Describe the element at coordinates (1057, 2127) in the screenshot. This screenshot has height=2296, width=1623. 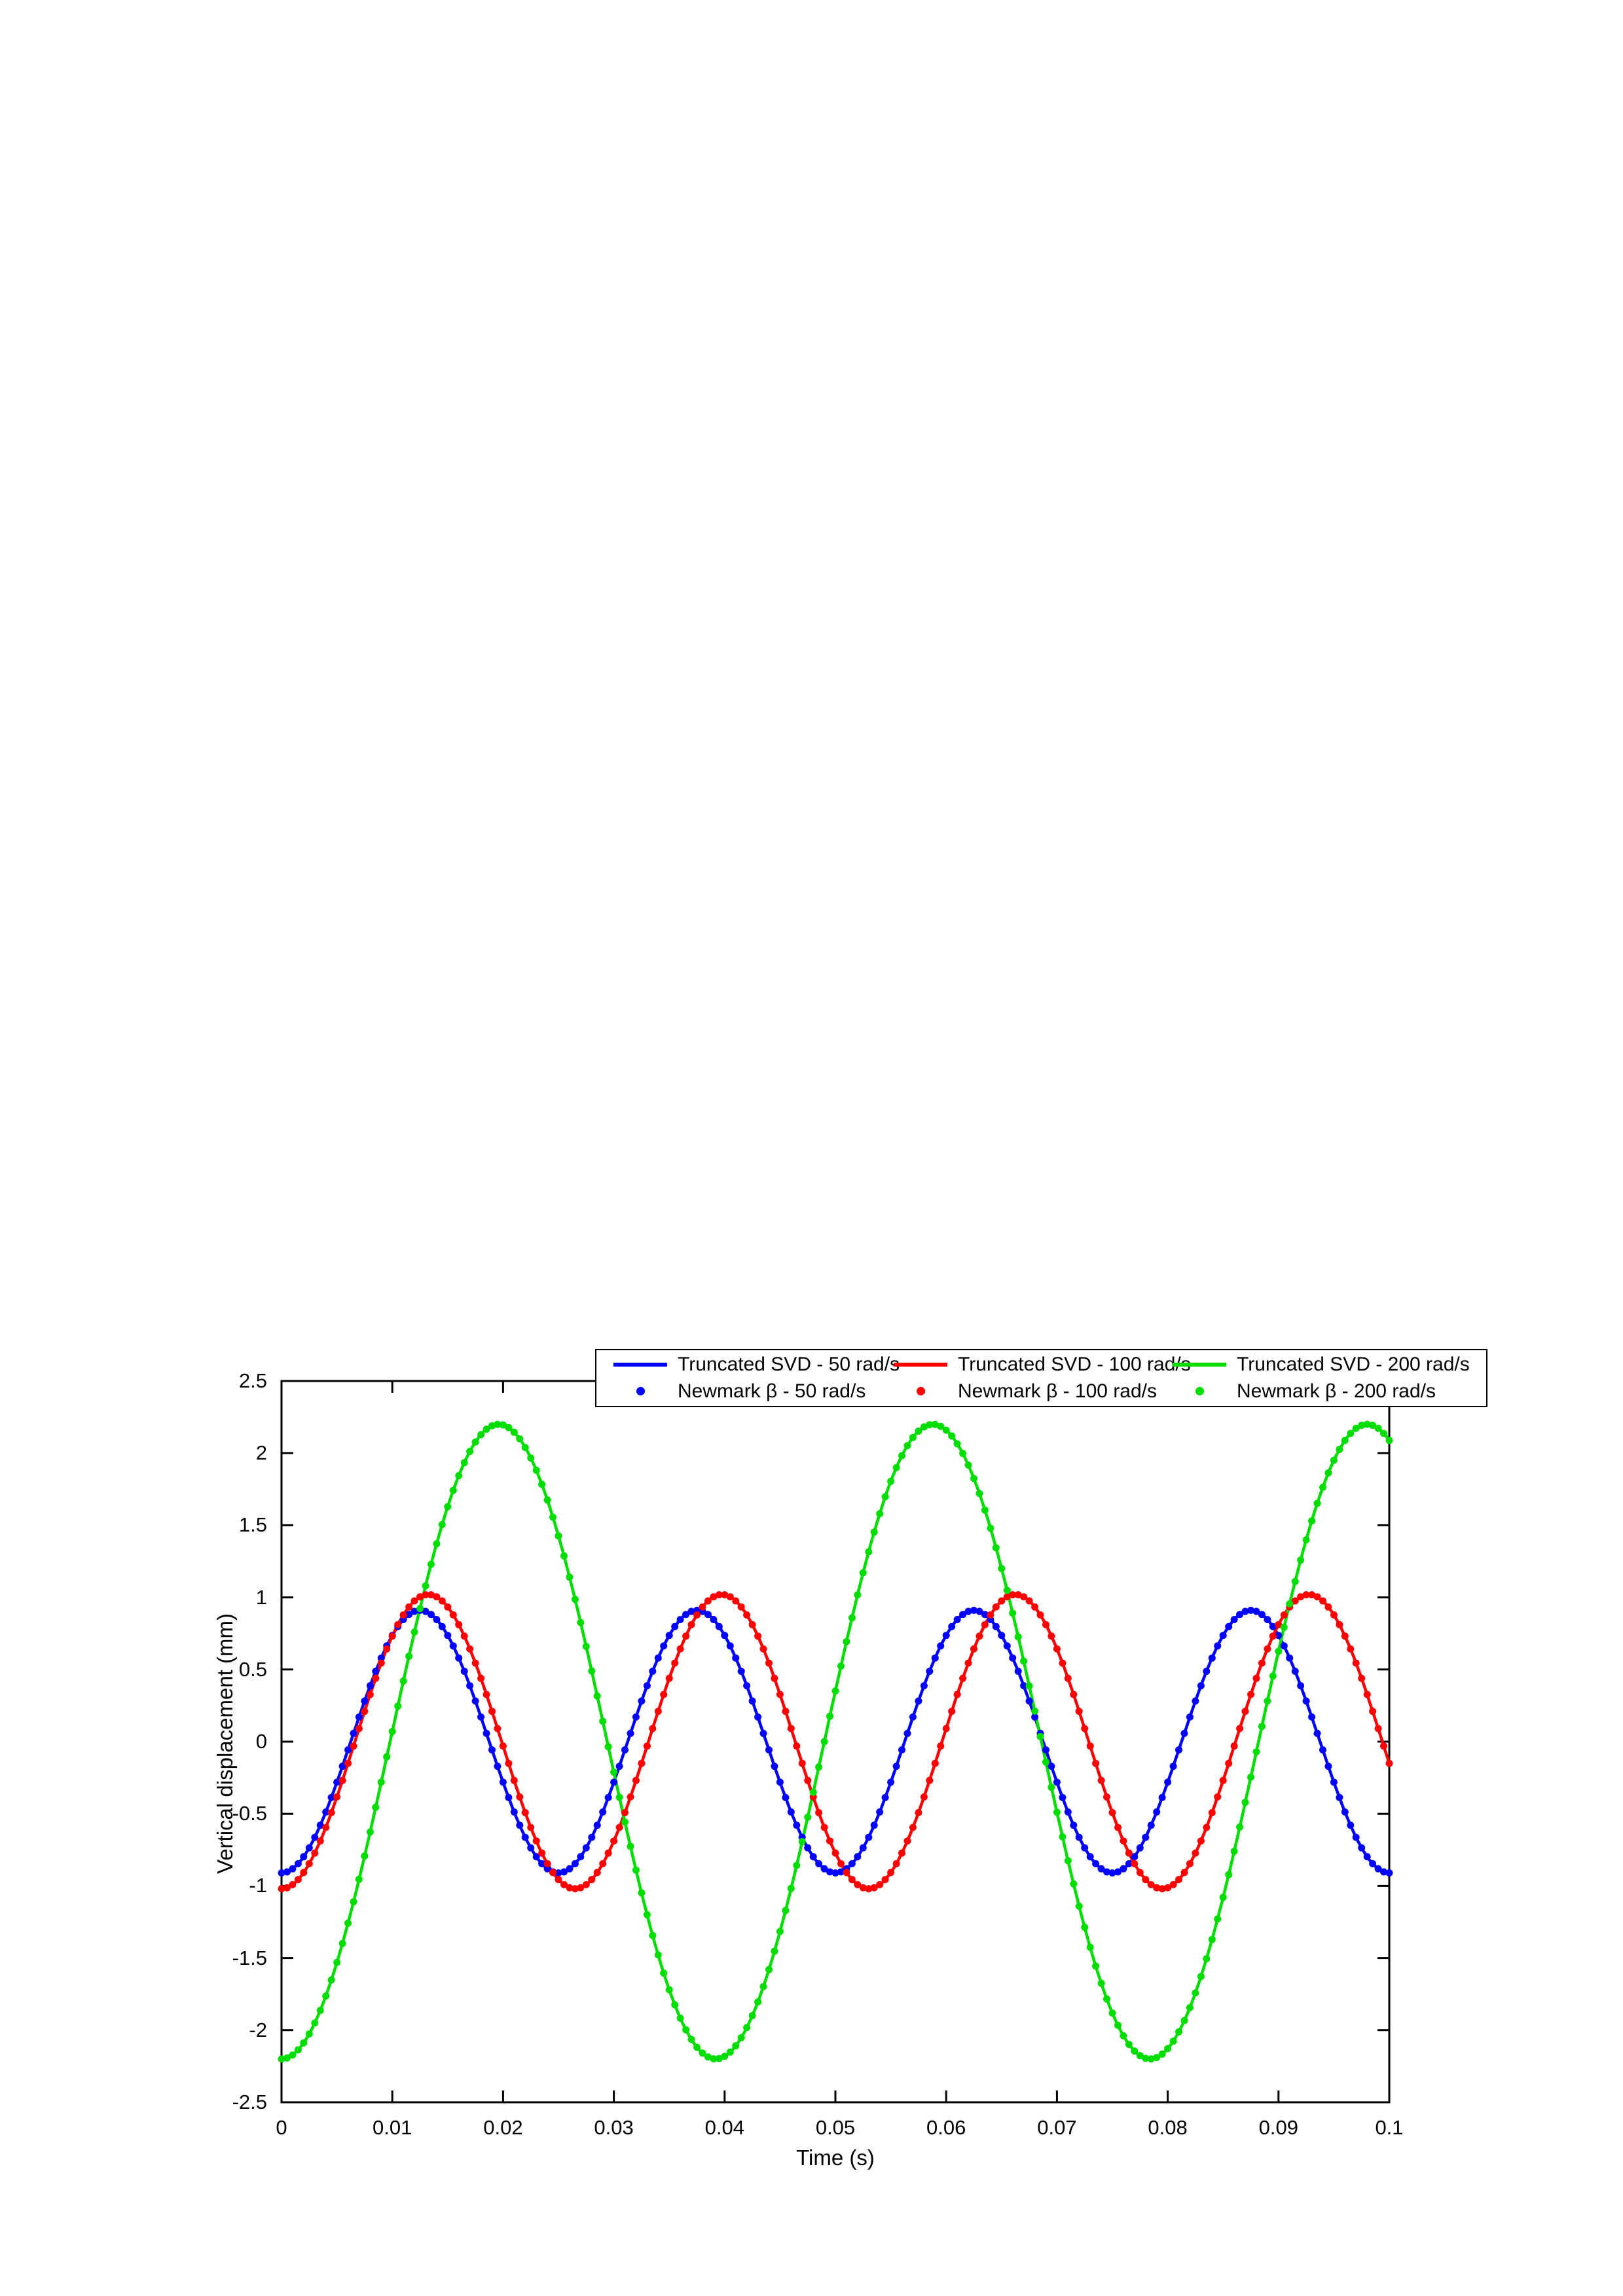
I see `x-tick-label: 0.07` at that location.